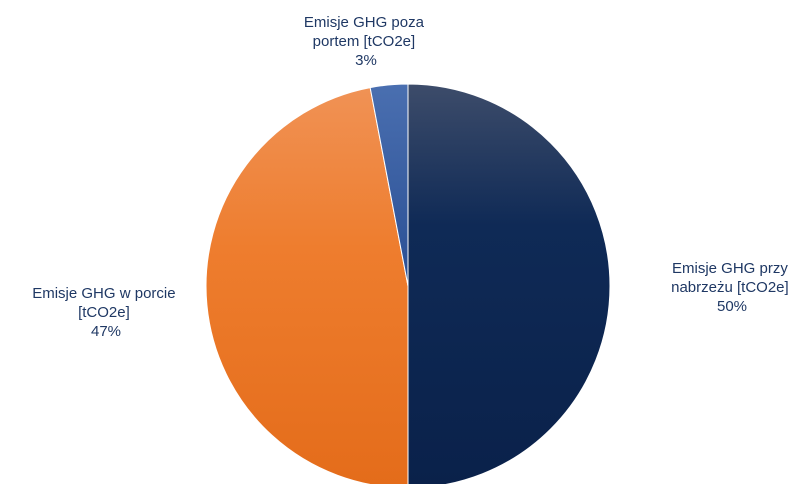  I want to click on slice-percent-nabrzeze: 50%, so click(732, 306).